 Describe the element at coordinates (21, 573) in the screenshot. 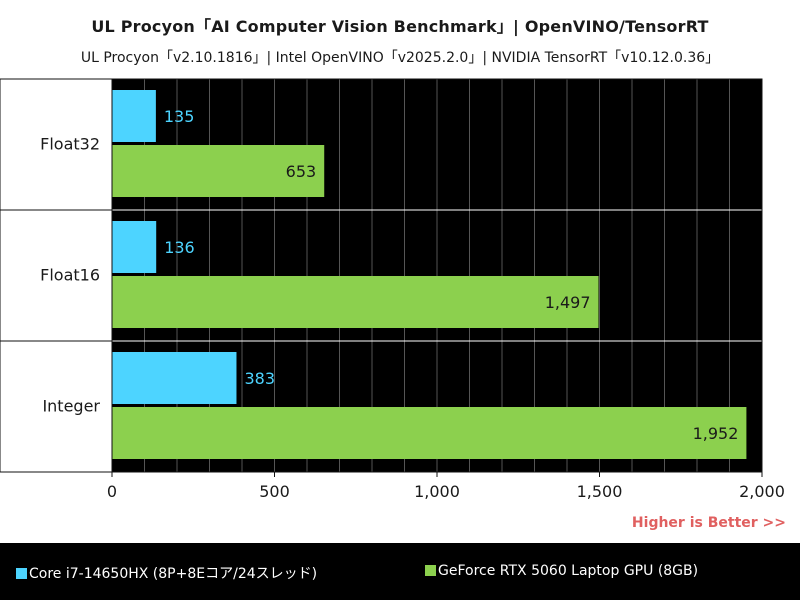

I see `legend-swatch-cpu` at that location.